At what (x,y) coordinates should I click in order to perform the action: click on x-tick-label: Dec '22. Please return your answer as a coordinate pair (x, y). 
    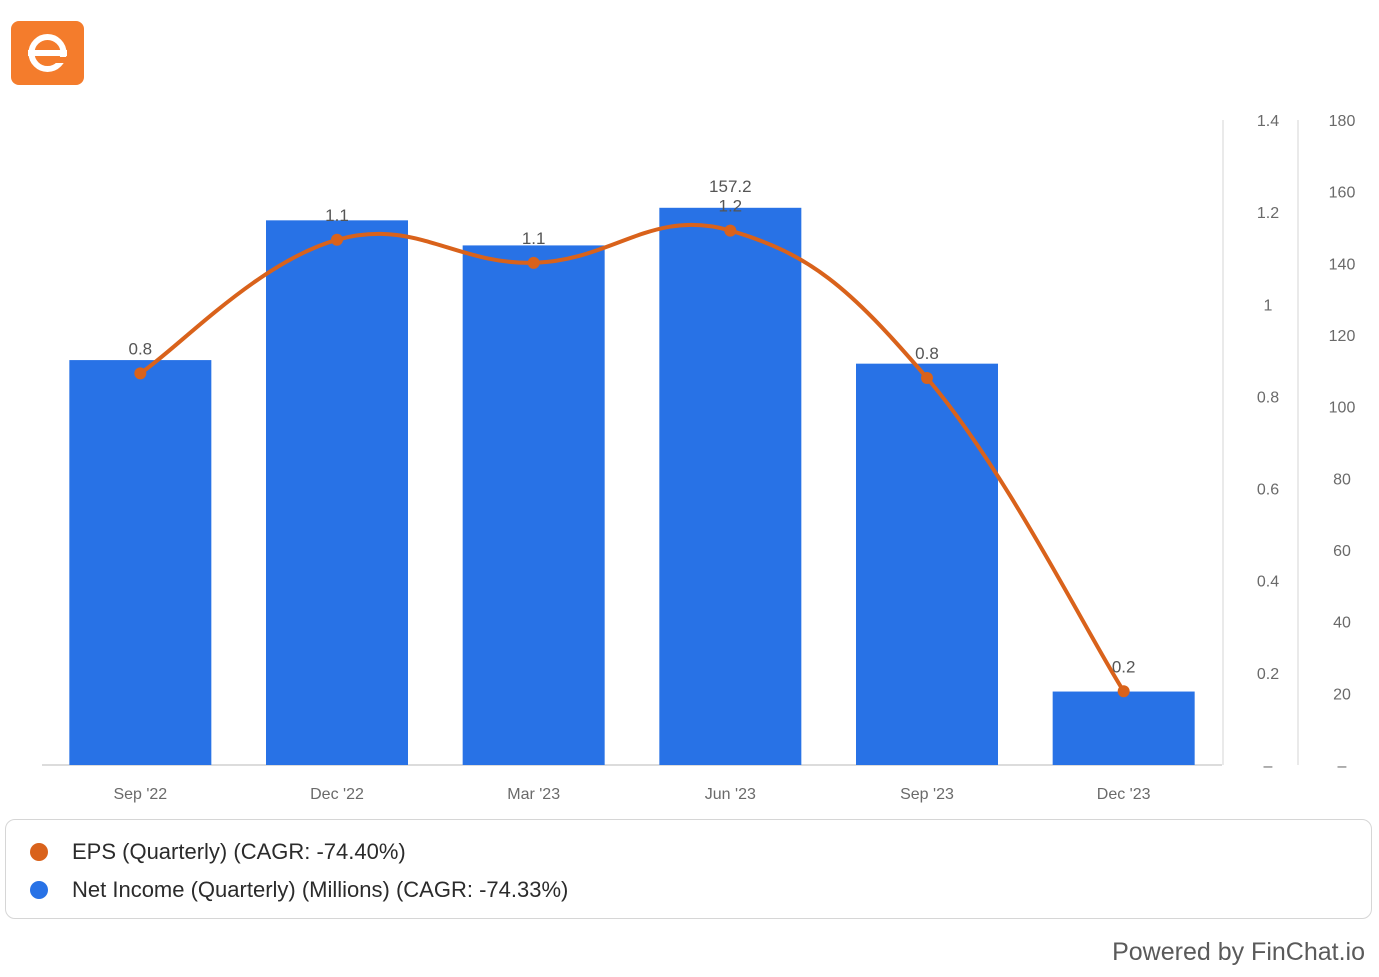
    Looking at the image, I should click on (337, 794).